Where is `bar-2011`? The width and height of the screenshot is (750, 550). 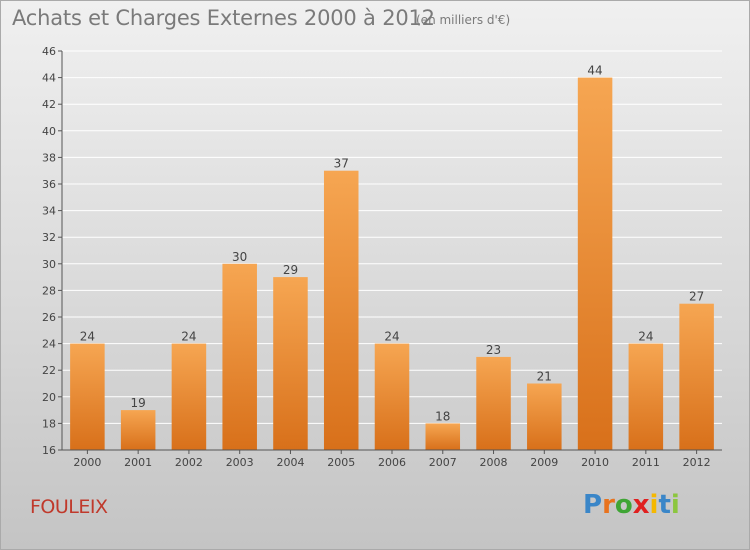 bar-2011 is located at coordinates (646, 396).